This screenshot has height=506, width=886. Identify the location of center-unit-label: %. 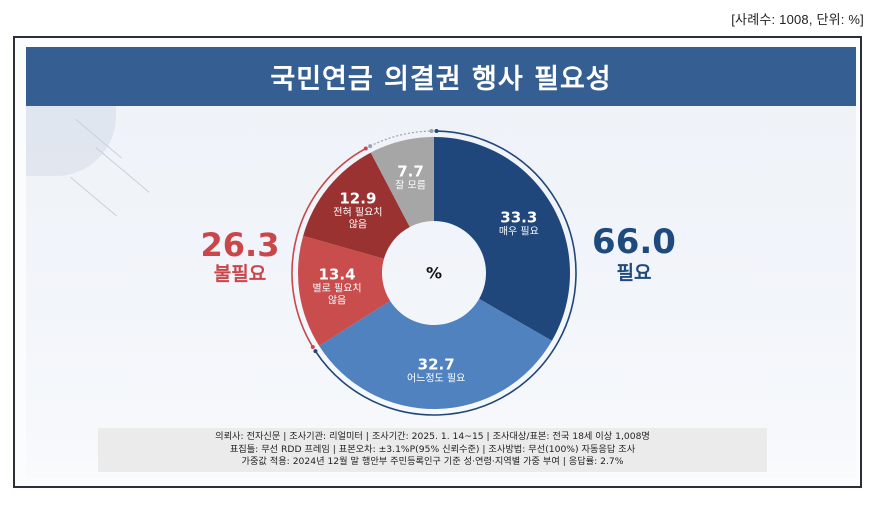
(434, 273).